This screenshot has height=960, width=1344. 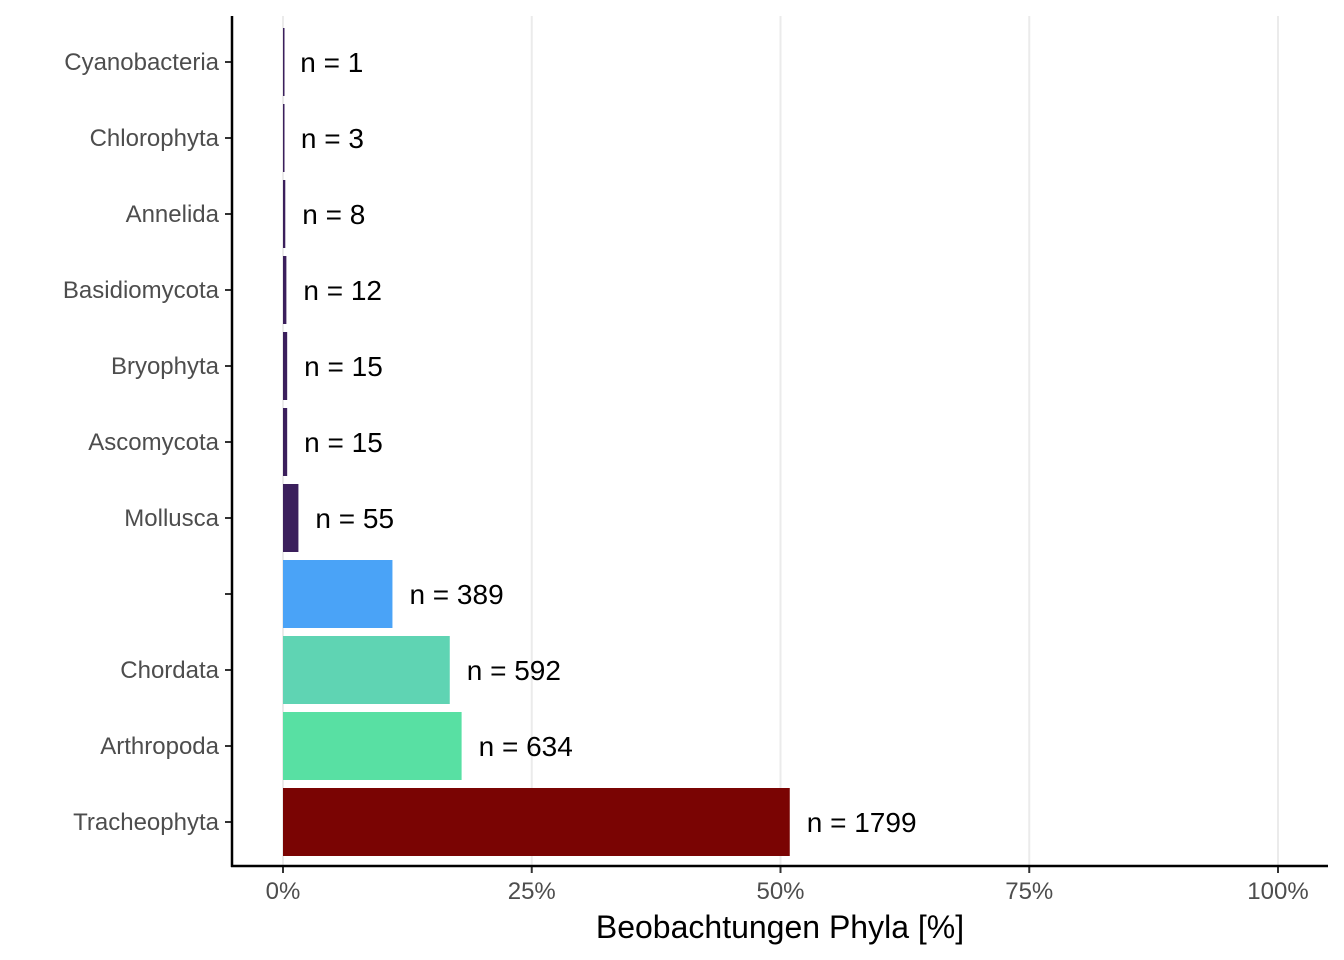 What do you see at coordinates (514, 670) in the screenshot?
I see `data-label: n = 592` at bounding box center [514, 670].